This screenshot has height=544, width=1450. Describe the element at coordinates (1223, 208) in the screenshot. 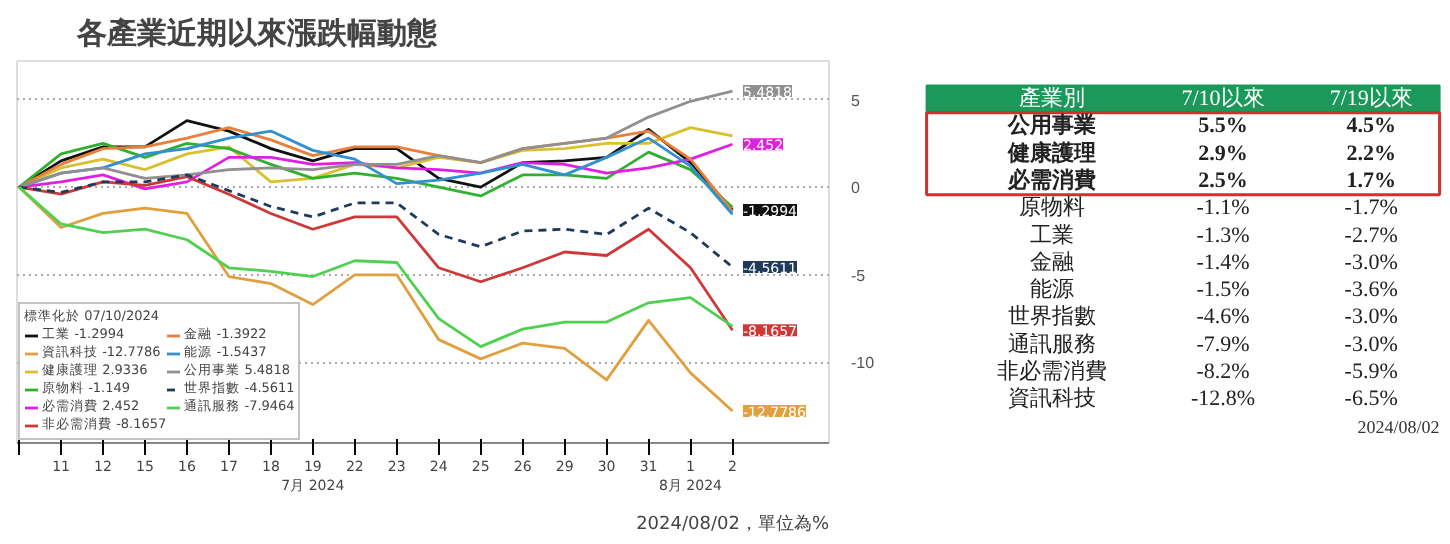

I see `data-label: -1.1%` at that location.